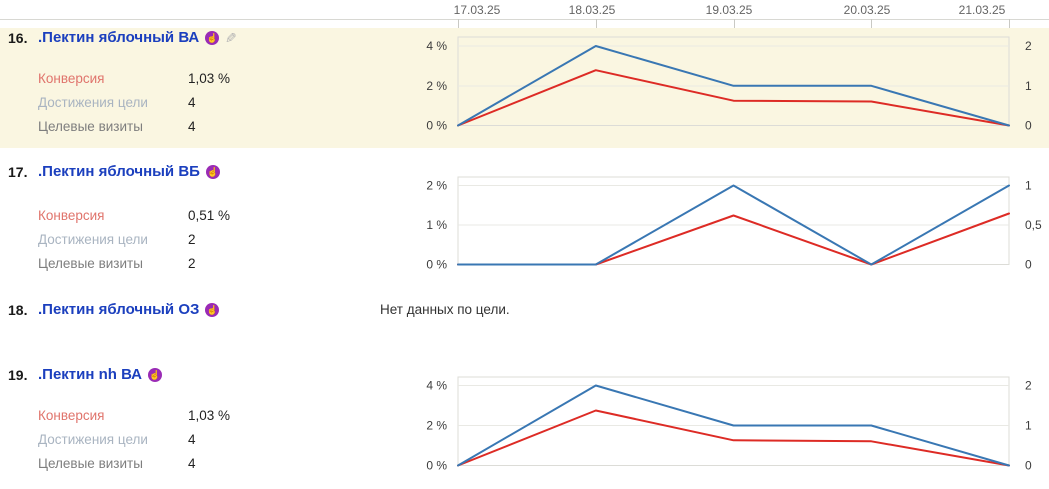 Image resolution: width=1049 pixels, height=489 pixels. I want to click on goal-row-number: 18., so click(18, 309).